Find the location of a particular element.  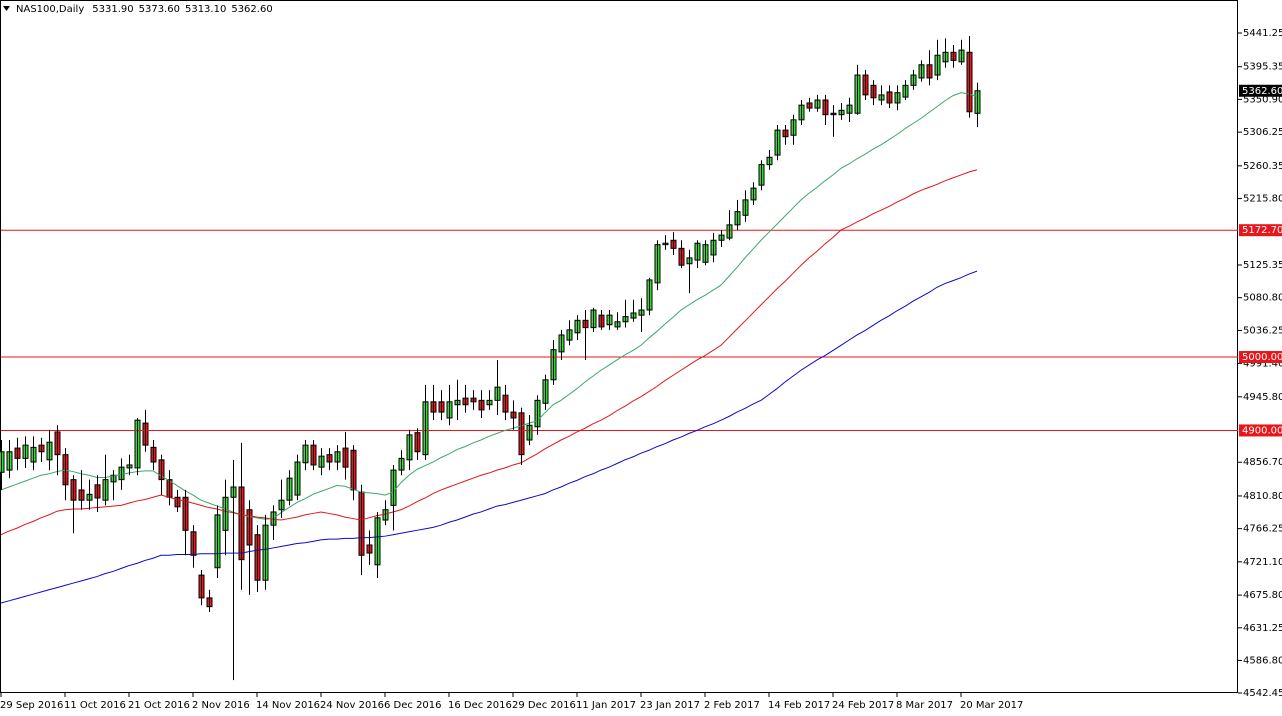

y-tick-label: 5395.35 is located at coordinates (1262, 67).